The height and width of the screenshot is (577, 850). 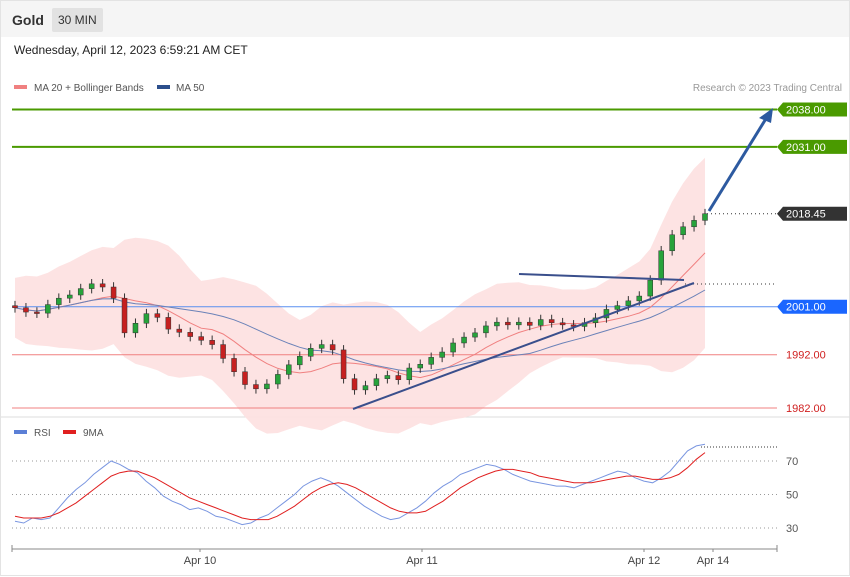 I want to click on rsi-ma-legend-swatch, so click(x=69, y=432).